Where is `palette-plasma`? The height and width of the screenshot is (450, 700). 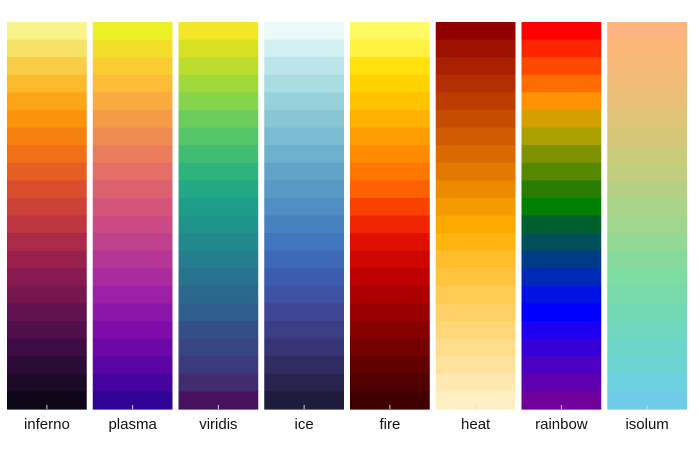
palette-plasma is located at coordinates (132, 216).